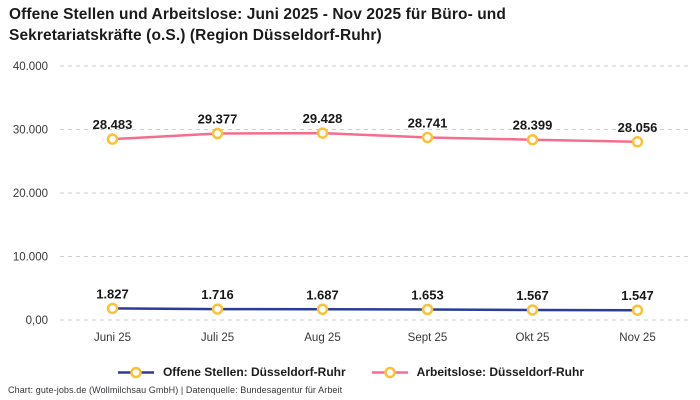 This screenshot has width=700, height=400. I want to click on x-axis-tick-label: Okt 25, so click(533, 338).